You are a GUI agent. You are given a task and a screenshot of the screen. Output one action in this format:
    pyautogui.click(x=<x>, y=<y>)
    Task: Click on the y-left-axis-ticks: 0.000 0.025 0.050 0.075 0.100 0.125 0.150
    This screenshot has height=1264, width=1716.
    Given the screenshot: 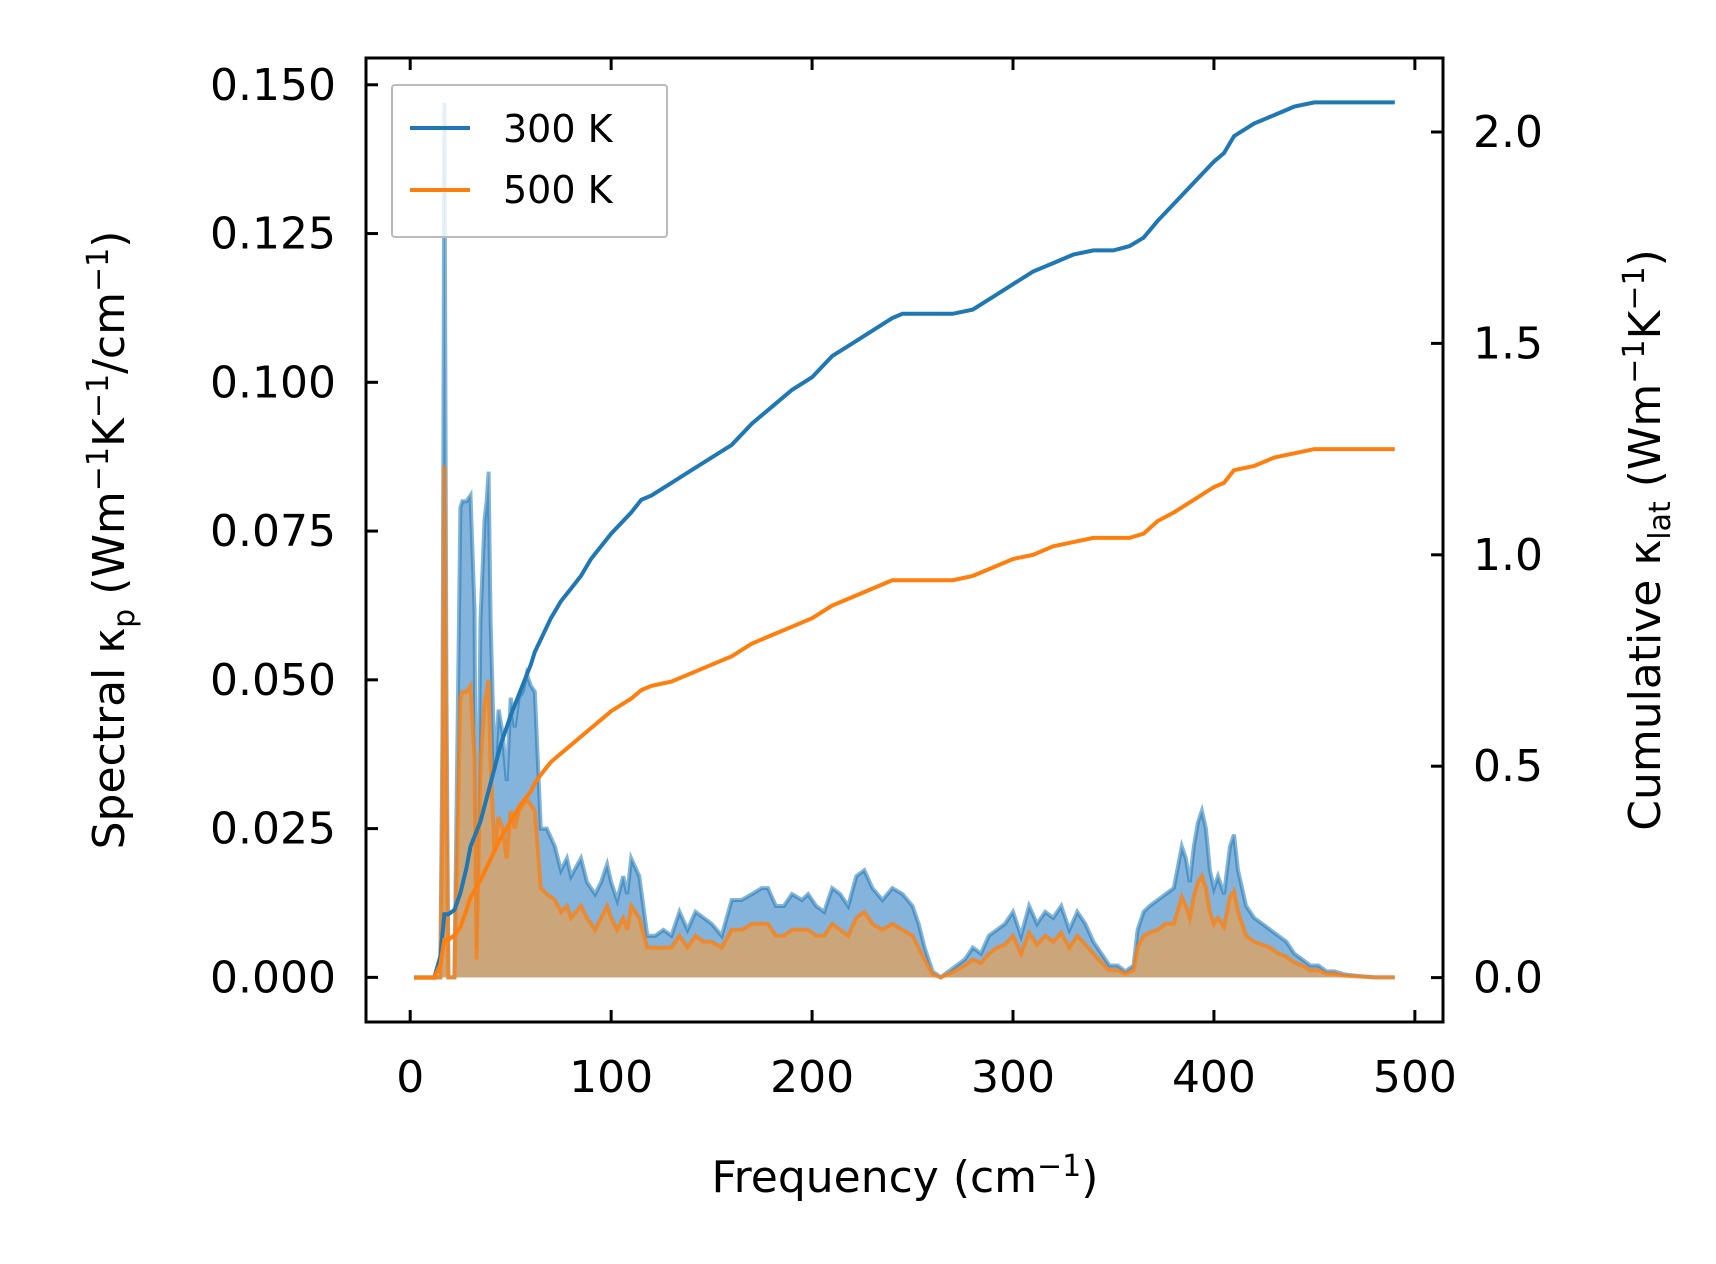 What is the action you would take?
    pyautogui.click(x=294, y=531)
    